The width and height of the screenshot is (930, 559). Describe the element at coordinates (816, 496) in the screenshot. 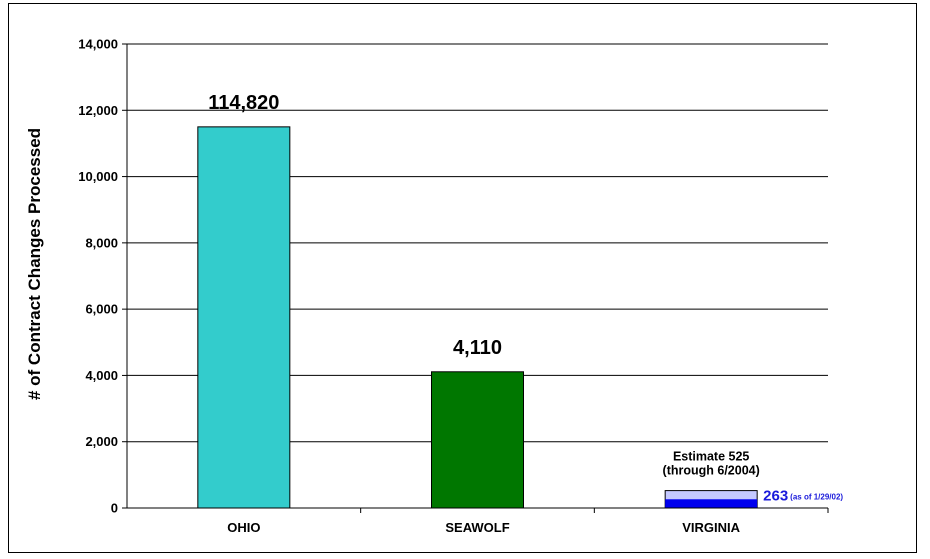

I see `virginia-actual-date: (as of 1/29/02)` at that location.